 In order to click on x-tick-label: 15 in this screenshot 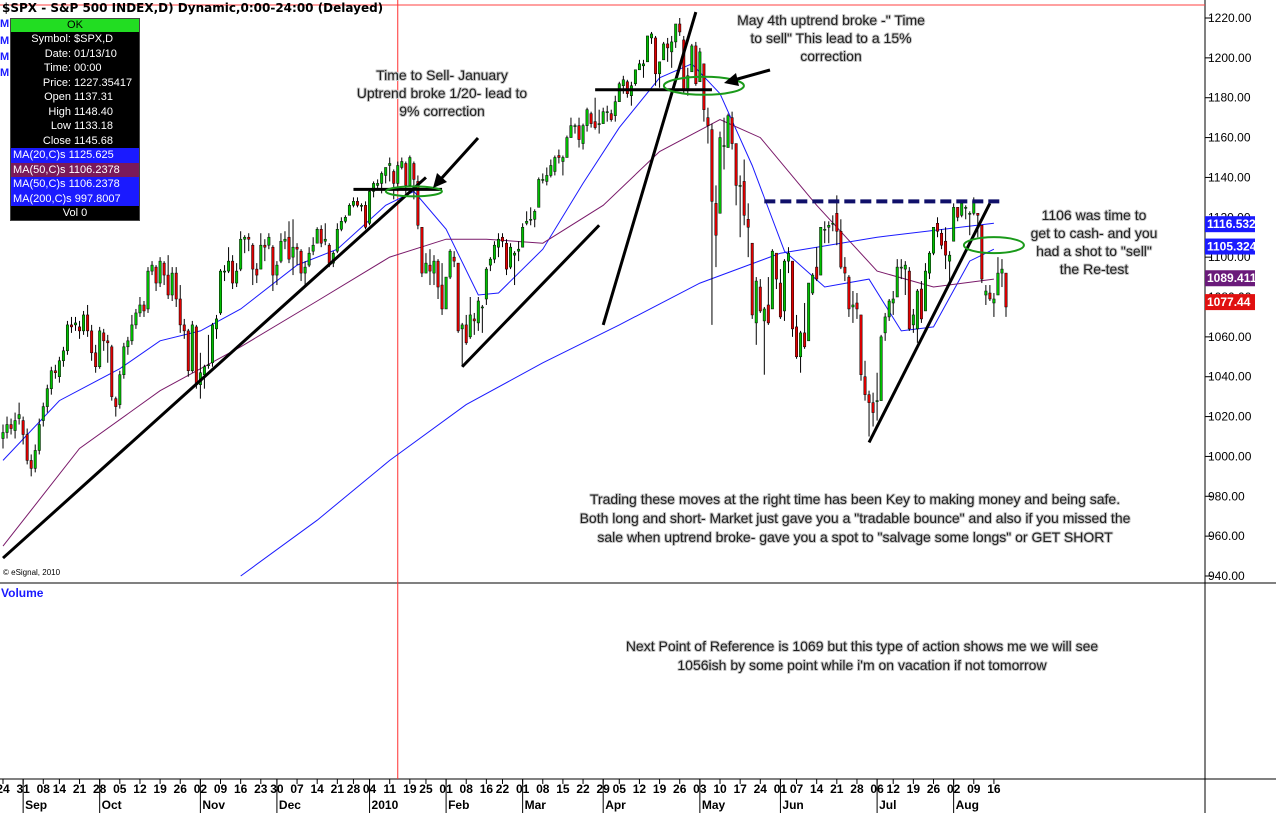, I will do `click(563, 789)`.